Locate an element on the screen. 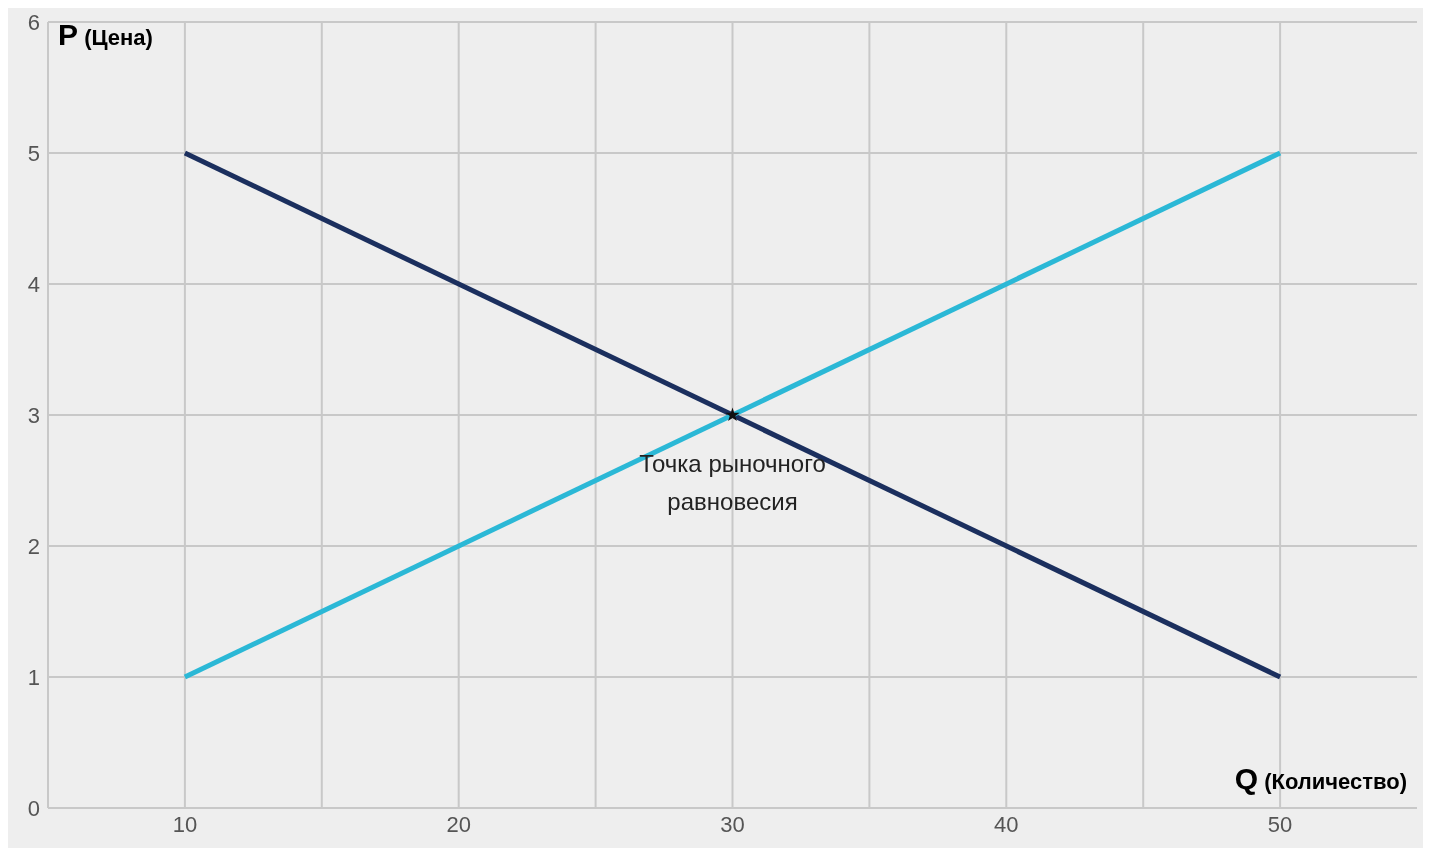 The width and height of the screenshot is (1431, 856). y-tick-label: 4 is located at coordinates (33, 284).